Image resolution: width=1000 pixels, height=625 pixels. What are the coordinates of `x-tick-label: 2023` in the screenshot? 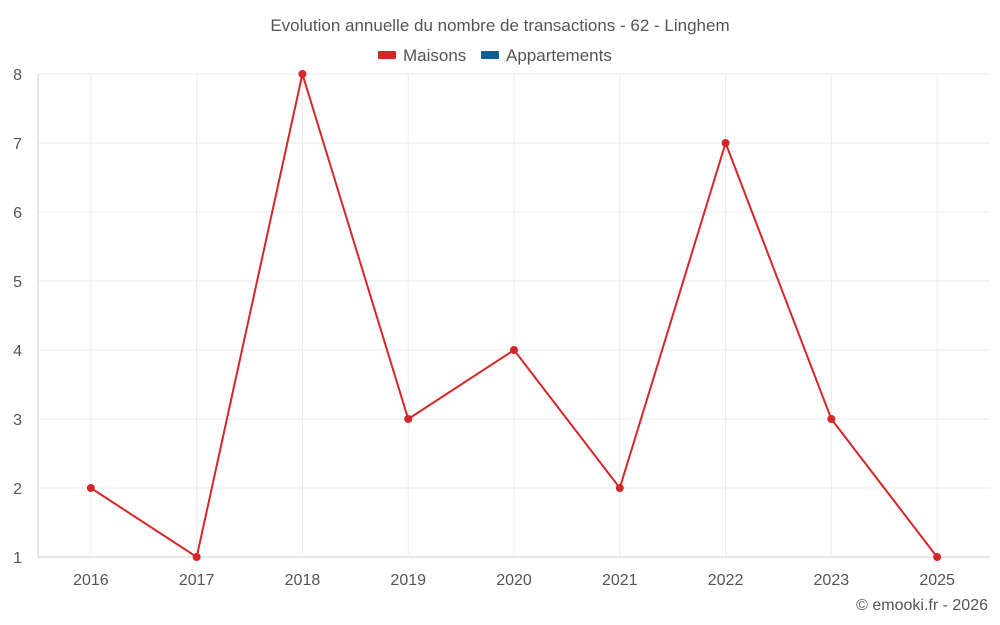 It's located at (832, 580).